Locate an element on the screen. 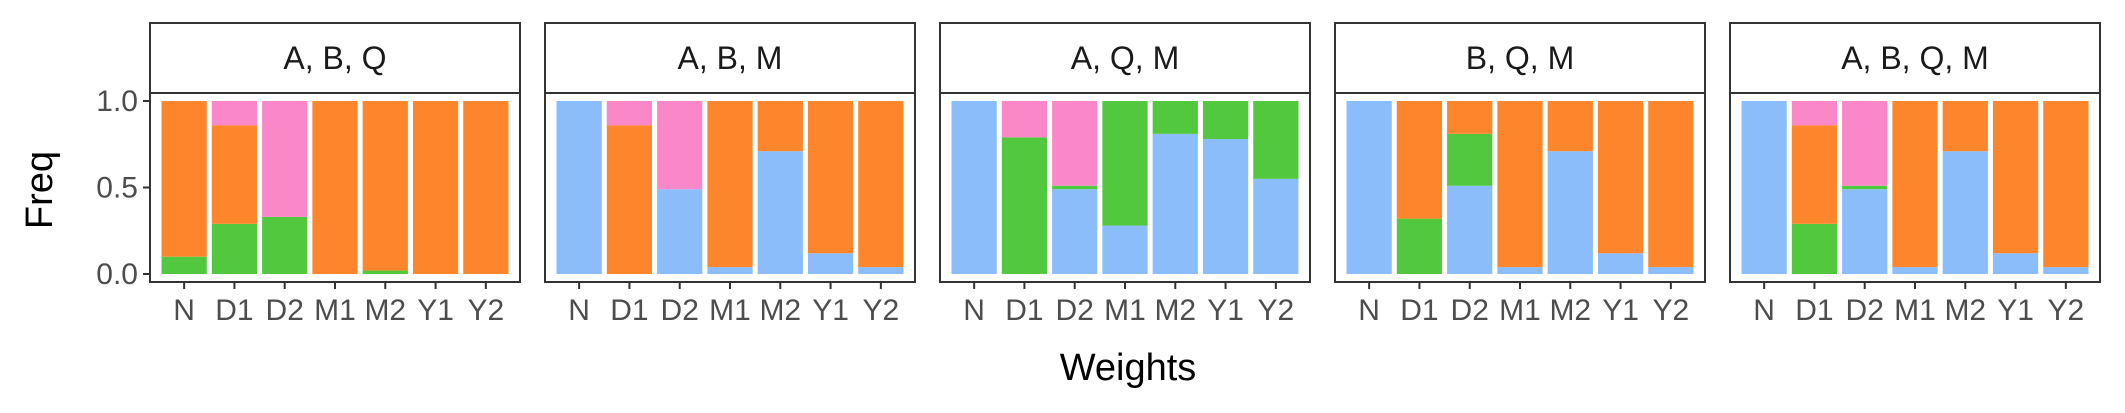  facet-strip-label: B, Q, M is located at coordinates (1520, 58).